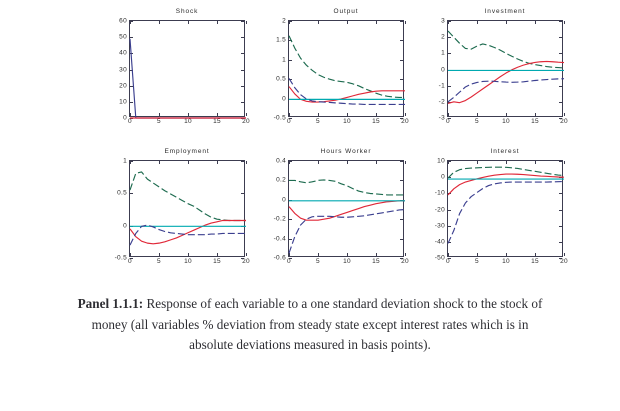 This screenshot has width=620, height=411. Describe the element at coordinates (178, 209) in the screenshot. I see `panel-employment: Employment -0.5 0 0.5 1 0 5 10 15 20` at that location.